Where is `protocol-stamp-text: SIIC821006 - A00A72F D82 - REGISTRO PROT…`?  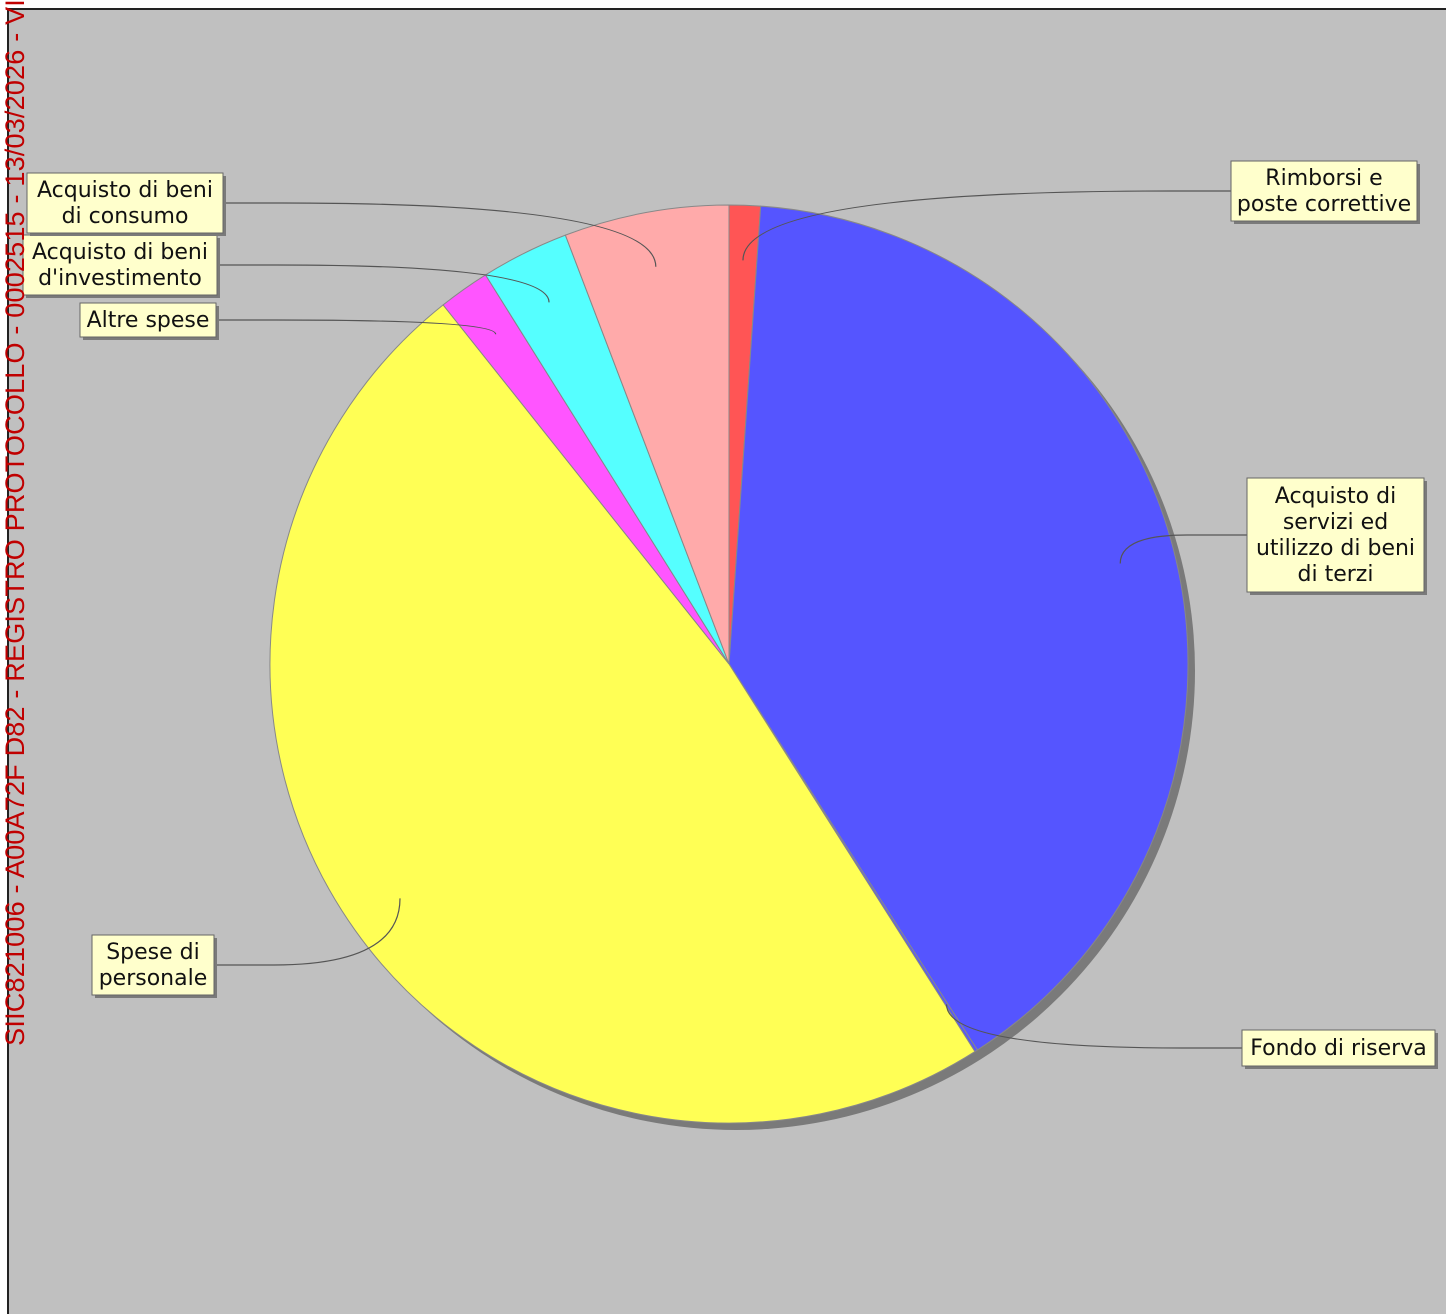
protocol-stamp-text: SIIC821006 - A00A72F D82 - REGISTRO PROT… is located at coordinates (15, 523).